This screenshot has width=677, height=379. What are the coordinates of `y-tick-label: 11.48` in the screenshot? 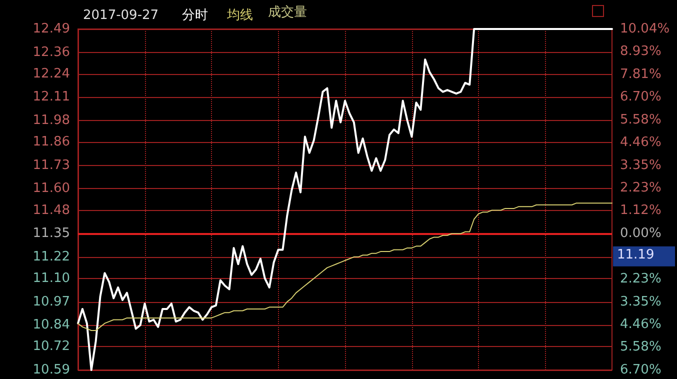 It's located at (51, 210).